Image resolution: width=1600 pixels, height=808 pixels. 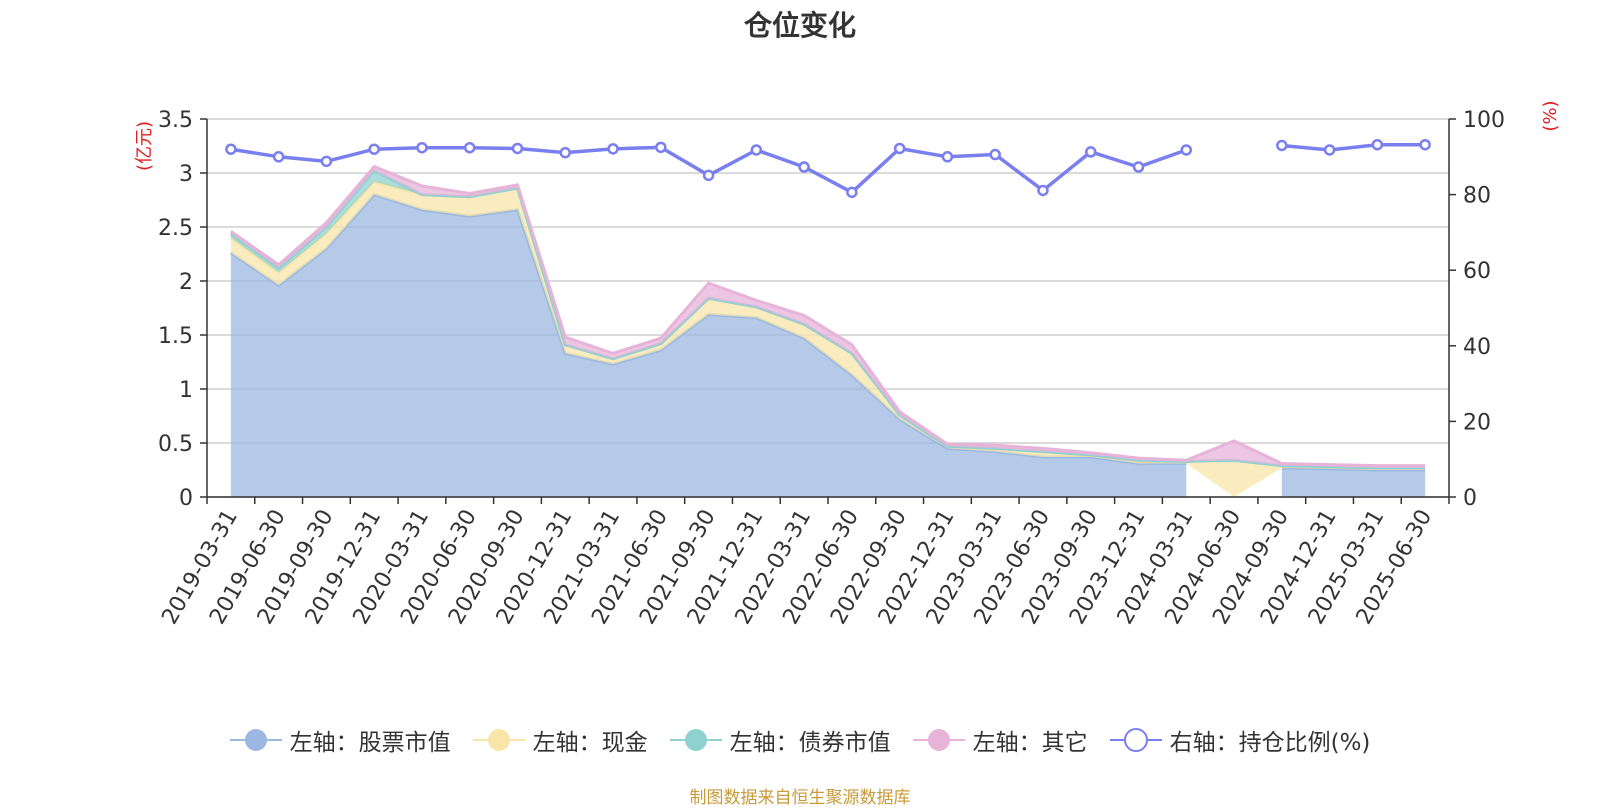 What do you see at coordinates (810, 743) in the screenshot?
I see `legend-label: 左轴：债券市值` at bounding box center [810, 743].